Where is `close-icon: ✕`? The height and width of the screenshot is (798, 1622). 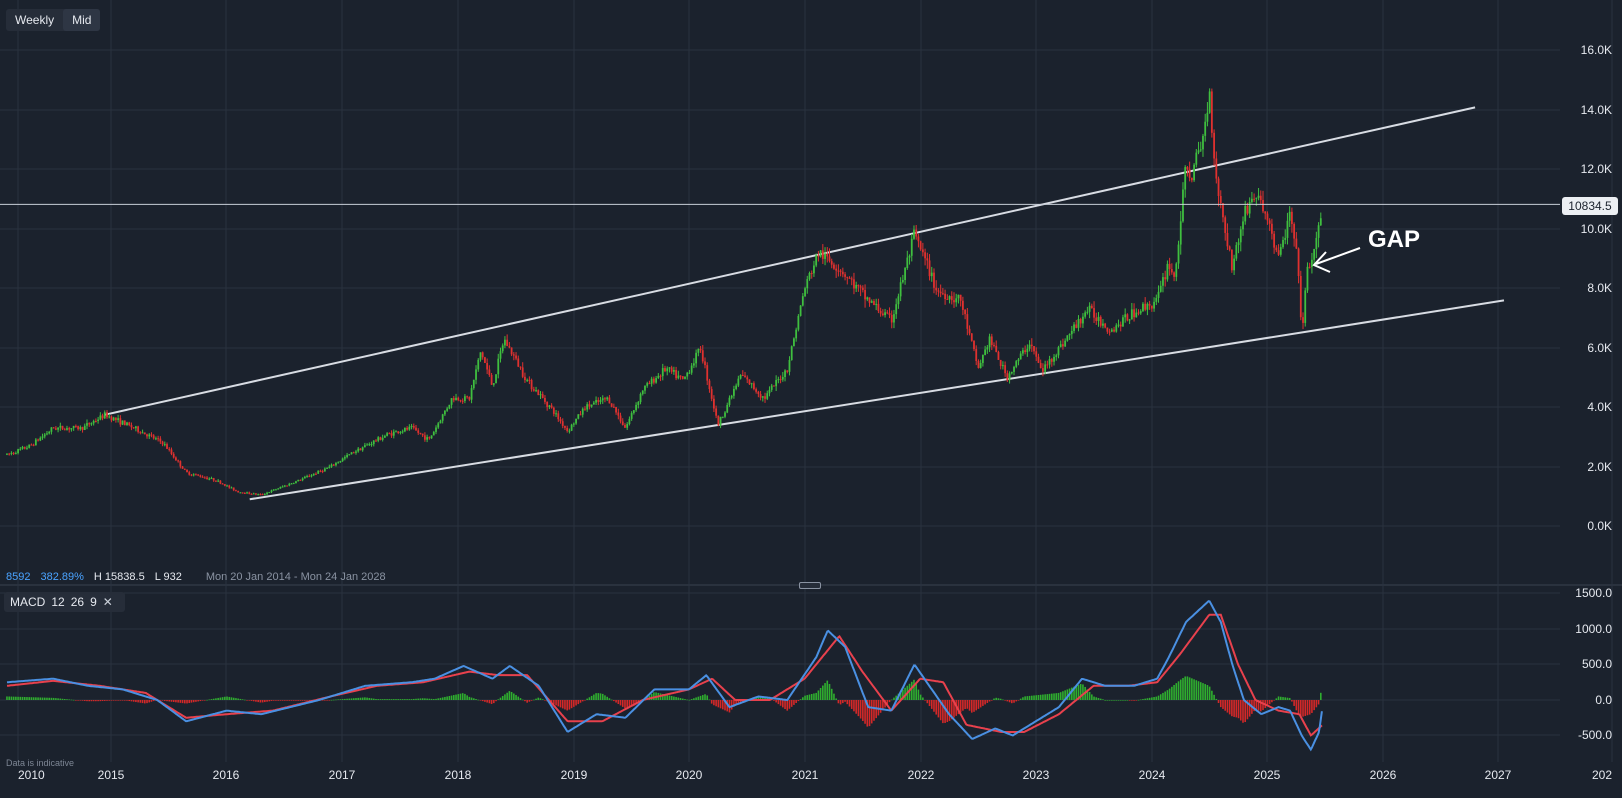
close-icon: ✕ is located at coordinates (107, 602).